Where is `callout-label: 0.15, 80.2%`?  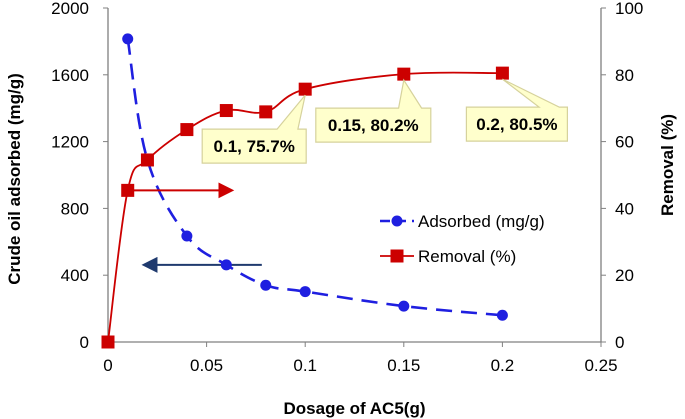
callout-label: 0.15, 80.2% is located at coordinates (373, 125).